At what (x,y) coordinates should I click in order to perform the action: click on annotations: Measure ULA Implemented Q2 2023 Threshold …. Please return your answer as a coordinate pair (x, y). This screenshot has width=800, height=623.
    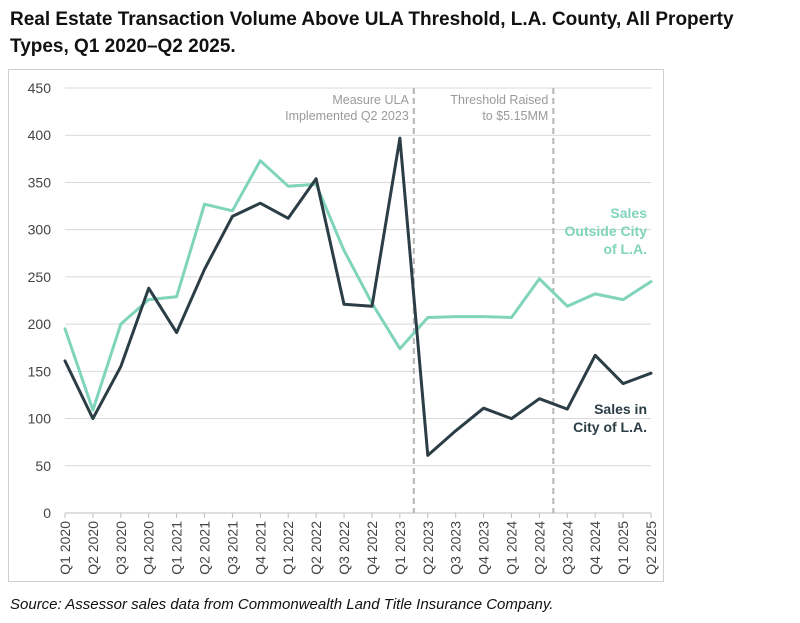
    Looking at the image, I should click on (416, 108).